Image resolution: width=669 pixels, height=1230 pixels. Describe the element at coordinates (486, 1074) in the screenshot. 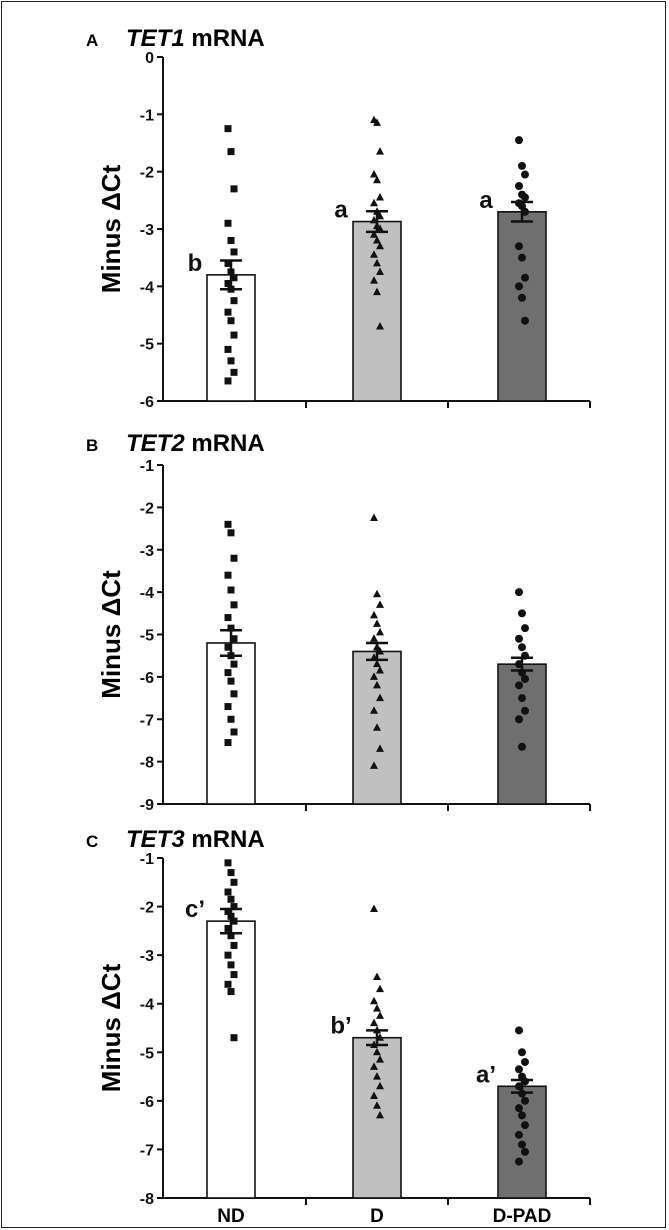

I see `significance-label: a’` at that location.